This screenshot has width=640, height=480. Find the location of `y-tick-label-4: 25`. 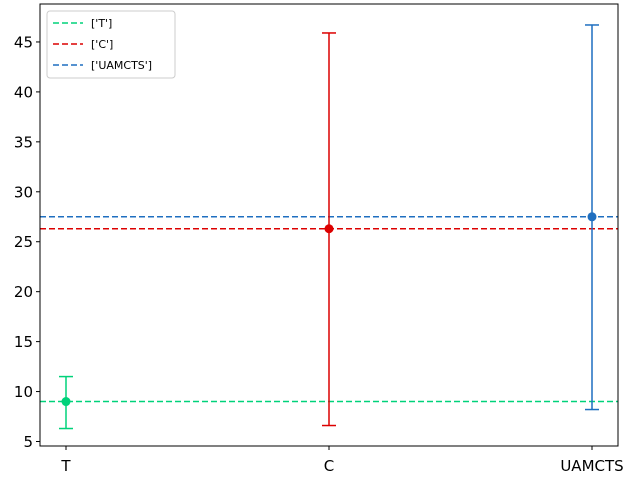

y-tick-label-4: 25 is located at coordinates (23, 242).